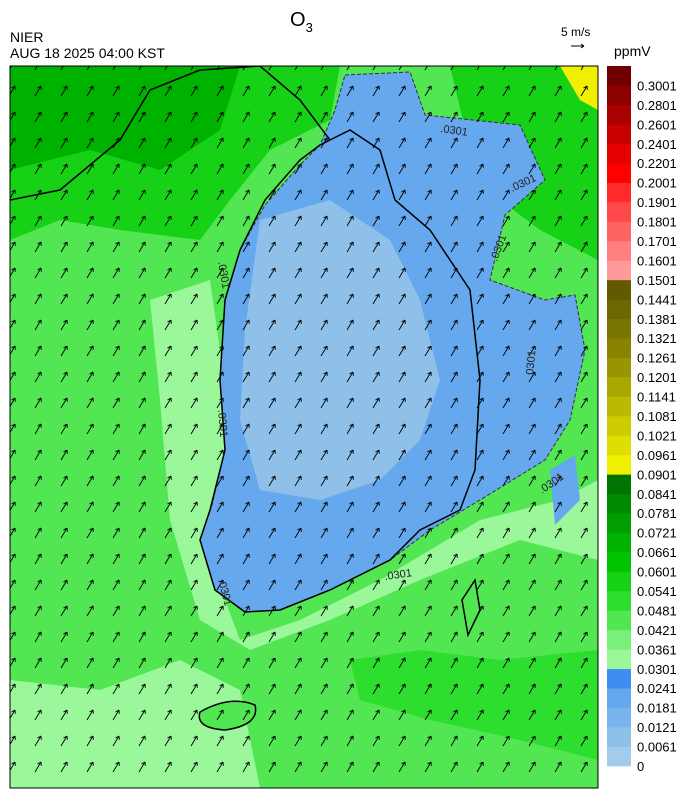  Describe the element at coordinates (657, 533) in the screenshot. I see `colorbar-label: 0.0721` at that location.